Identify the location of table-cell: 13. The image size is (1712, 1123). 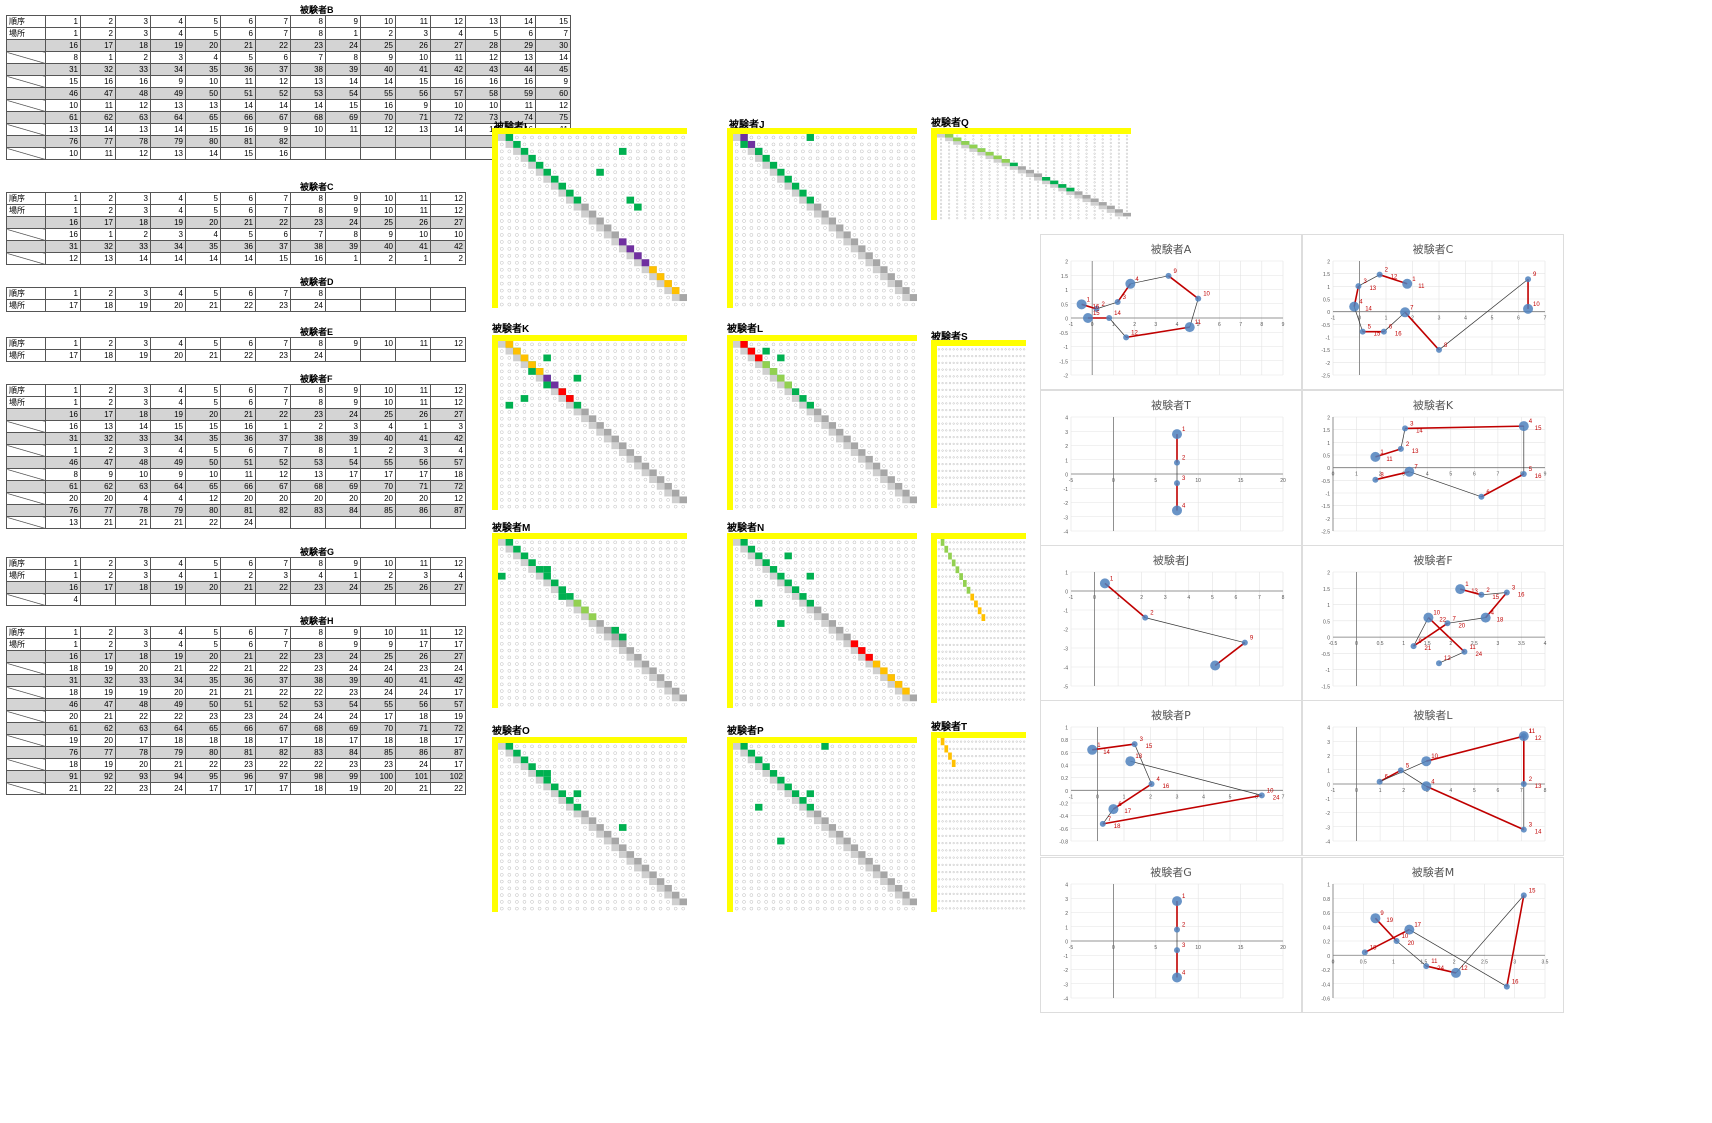
(203, 105).